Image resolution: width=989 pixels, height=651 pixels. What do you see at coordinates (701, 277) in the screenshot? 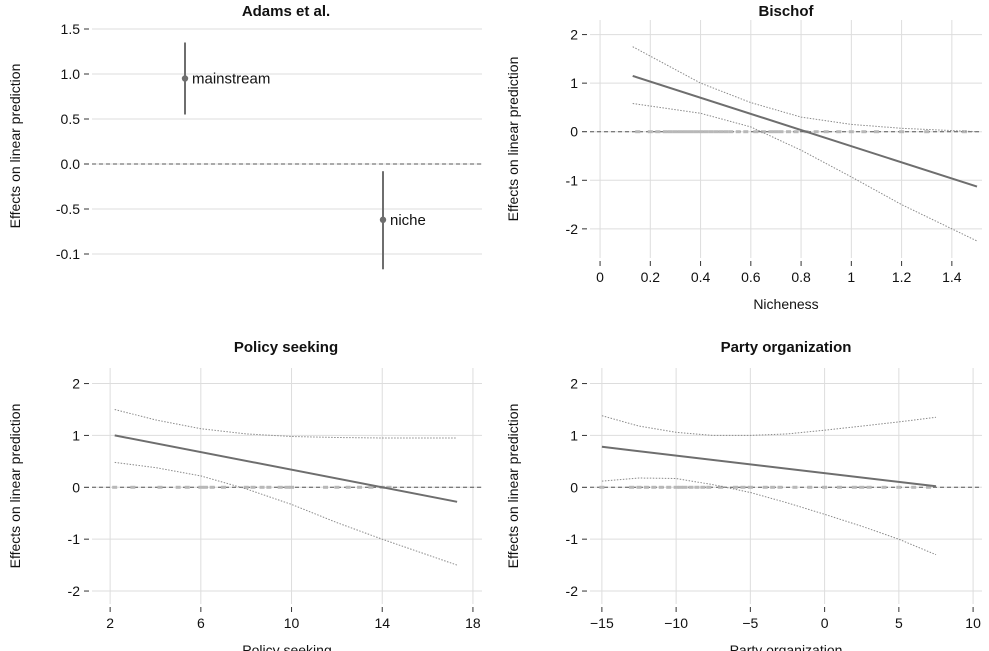
I see `x-tick-label: 0.4` at bounding box center [701, 277].